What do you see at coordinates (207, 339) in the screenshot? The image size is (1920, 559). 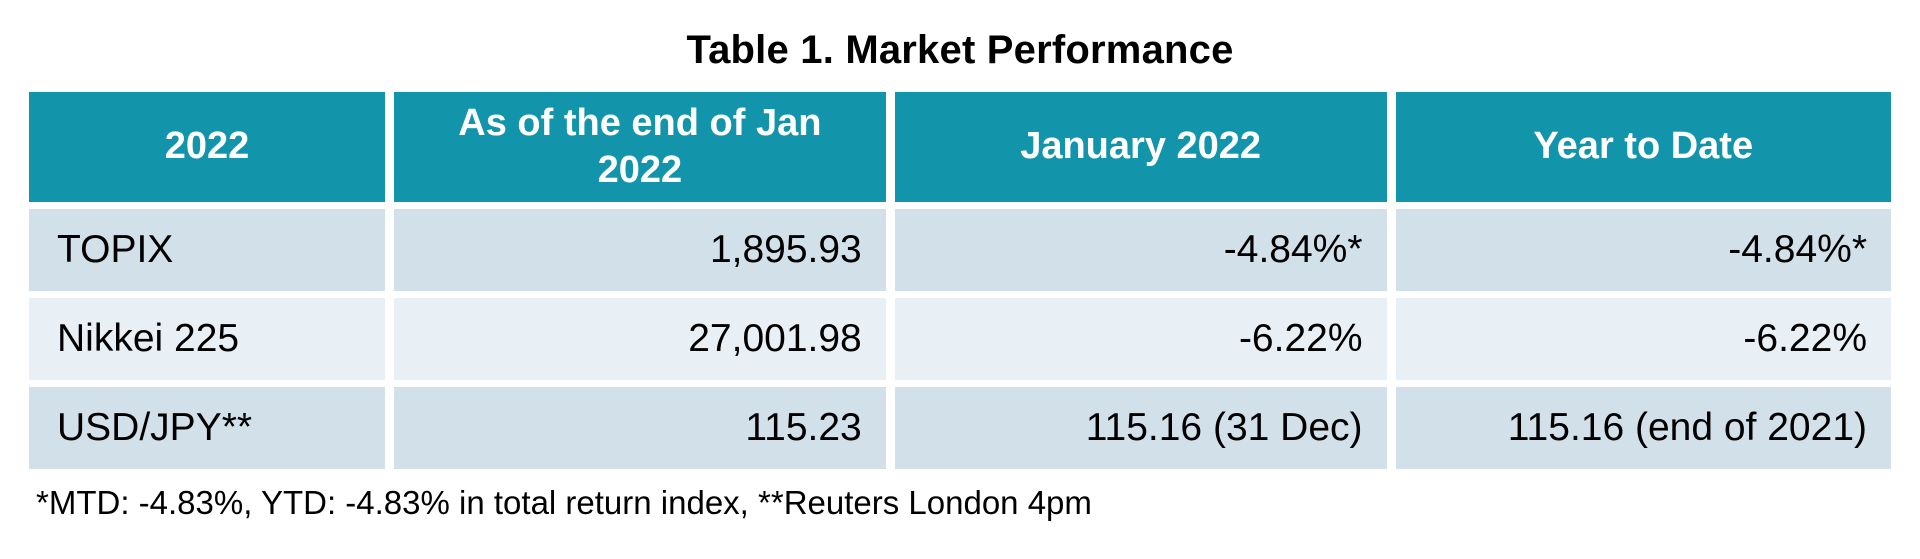 I see `row-label-cell: Nikkei 225` at bounding box center [207, 339].